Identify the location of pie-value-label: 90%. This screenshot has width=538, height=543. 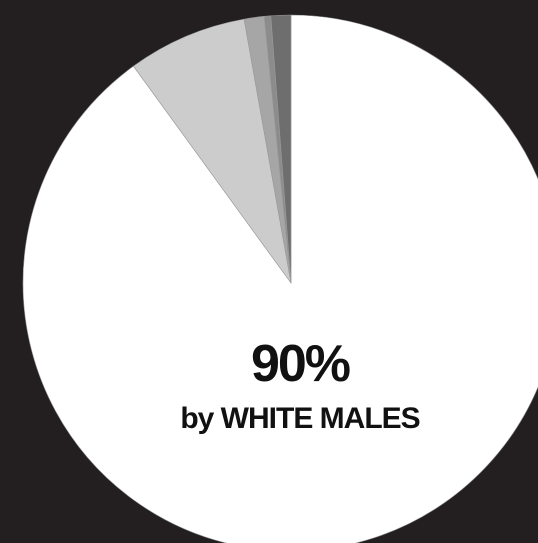
(300, 364).